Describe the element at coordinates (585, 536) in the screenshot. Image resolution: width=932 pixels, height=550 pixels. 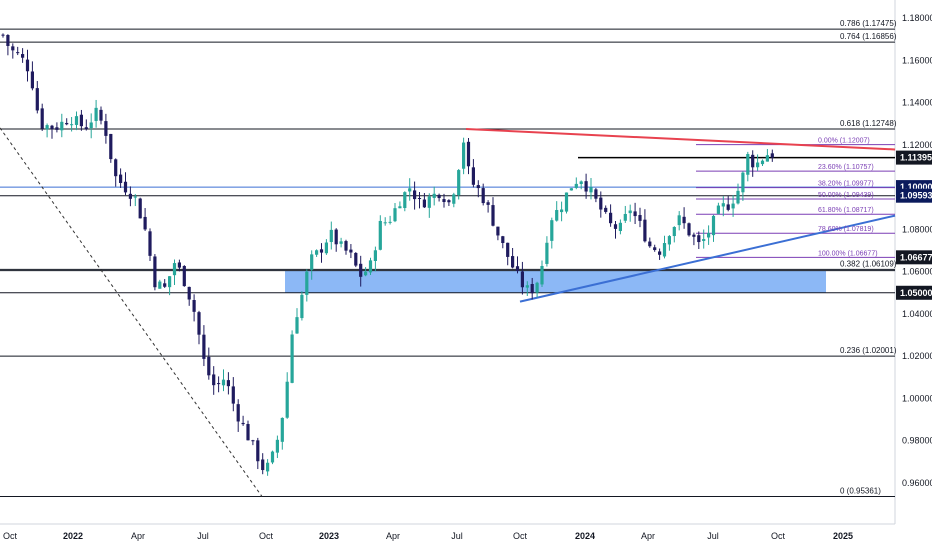
I see `x-tick-label-9: 2024` at that location.